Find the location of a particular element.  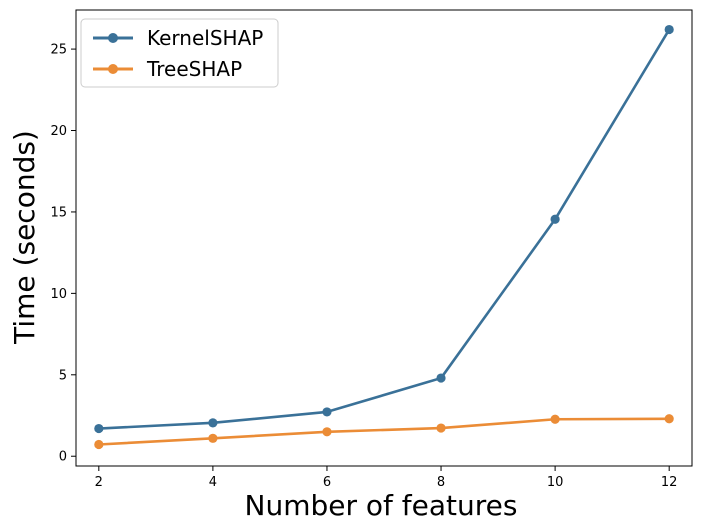

legend-marker-kernelshap is located at coordinates (113, 38).